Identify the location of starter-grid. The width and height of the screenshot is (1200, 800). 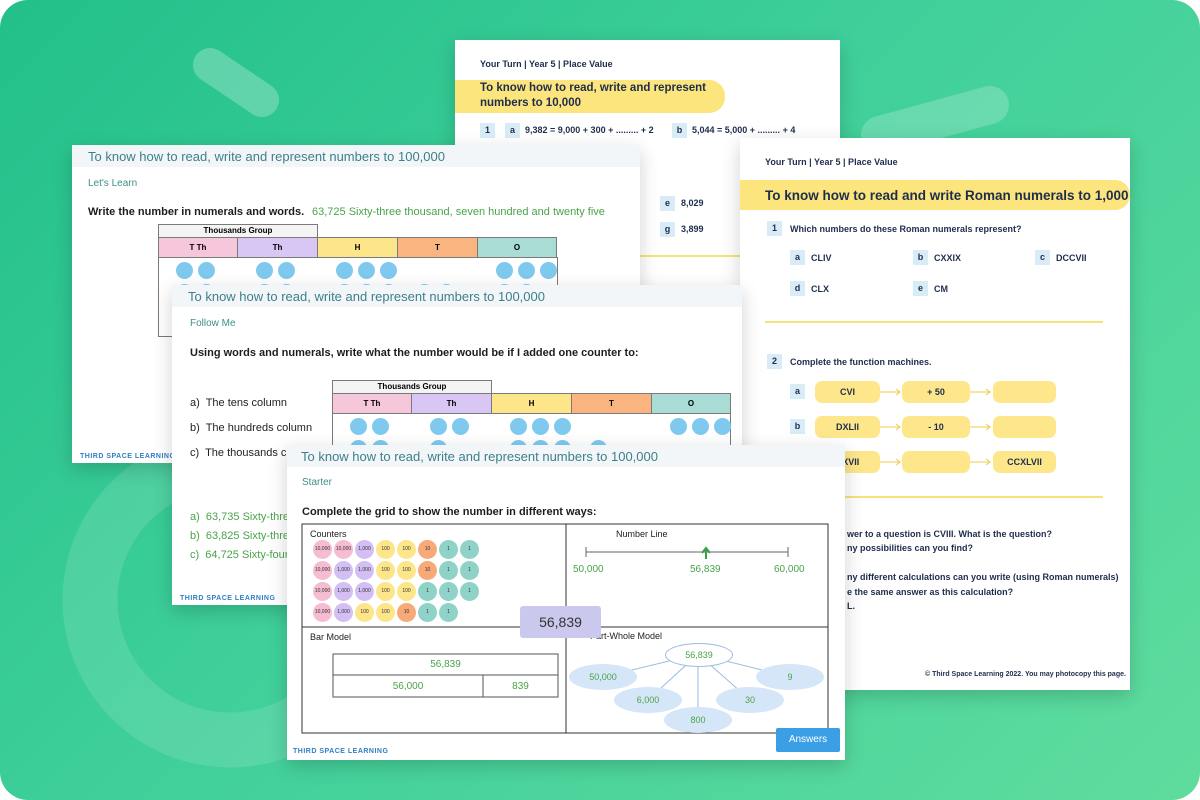
(565, 628).